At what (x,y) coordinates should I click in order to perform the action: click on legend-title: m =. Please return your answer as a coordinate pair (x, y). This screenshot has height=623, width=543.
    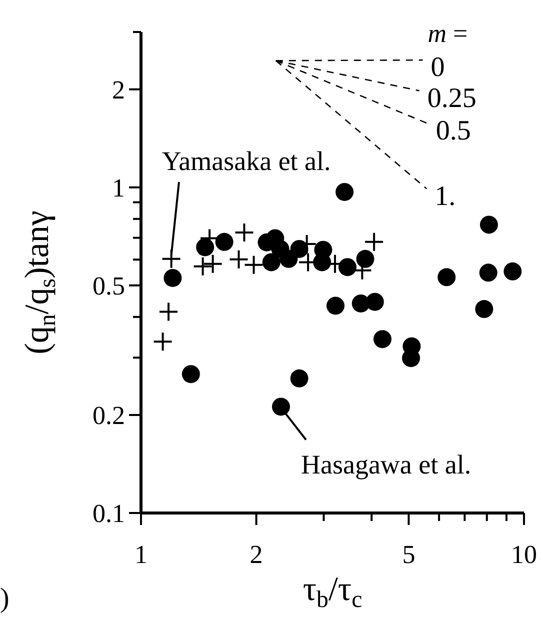
    Looking at the image, I should click on (448, 33).